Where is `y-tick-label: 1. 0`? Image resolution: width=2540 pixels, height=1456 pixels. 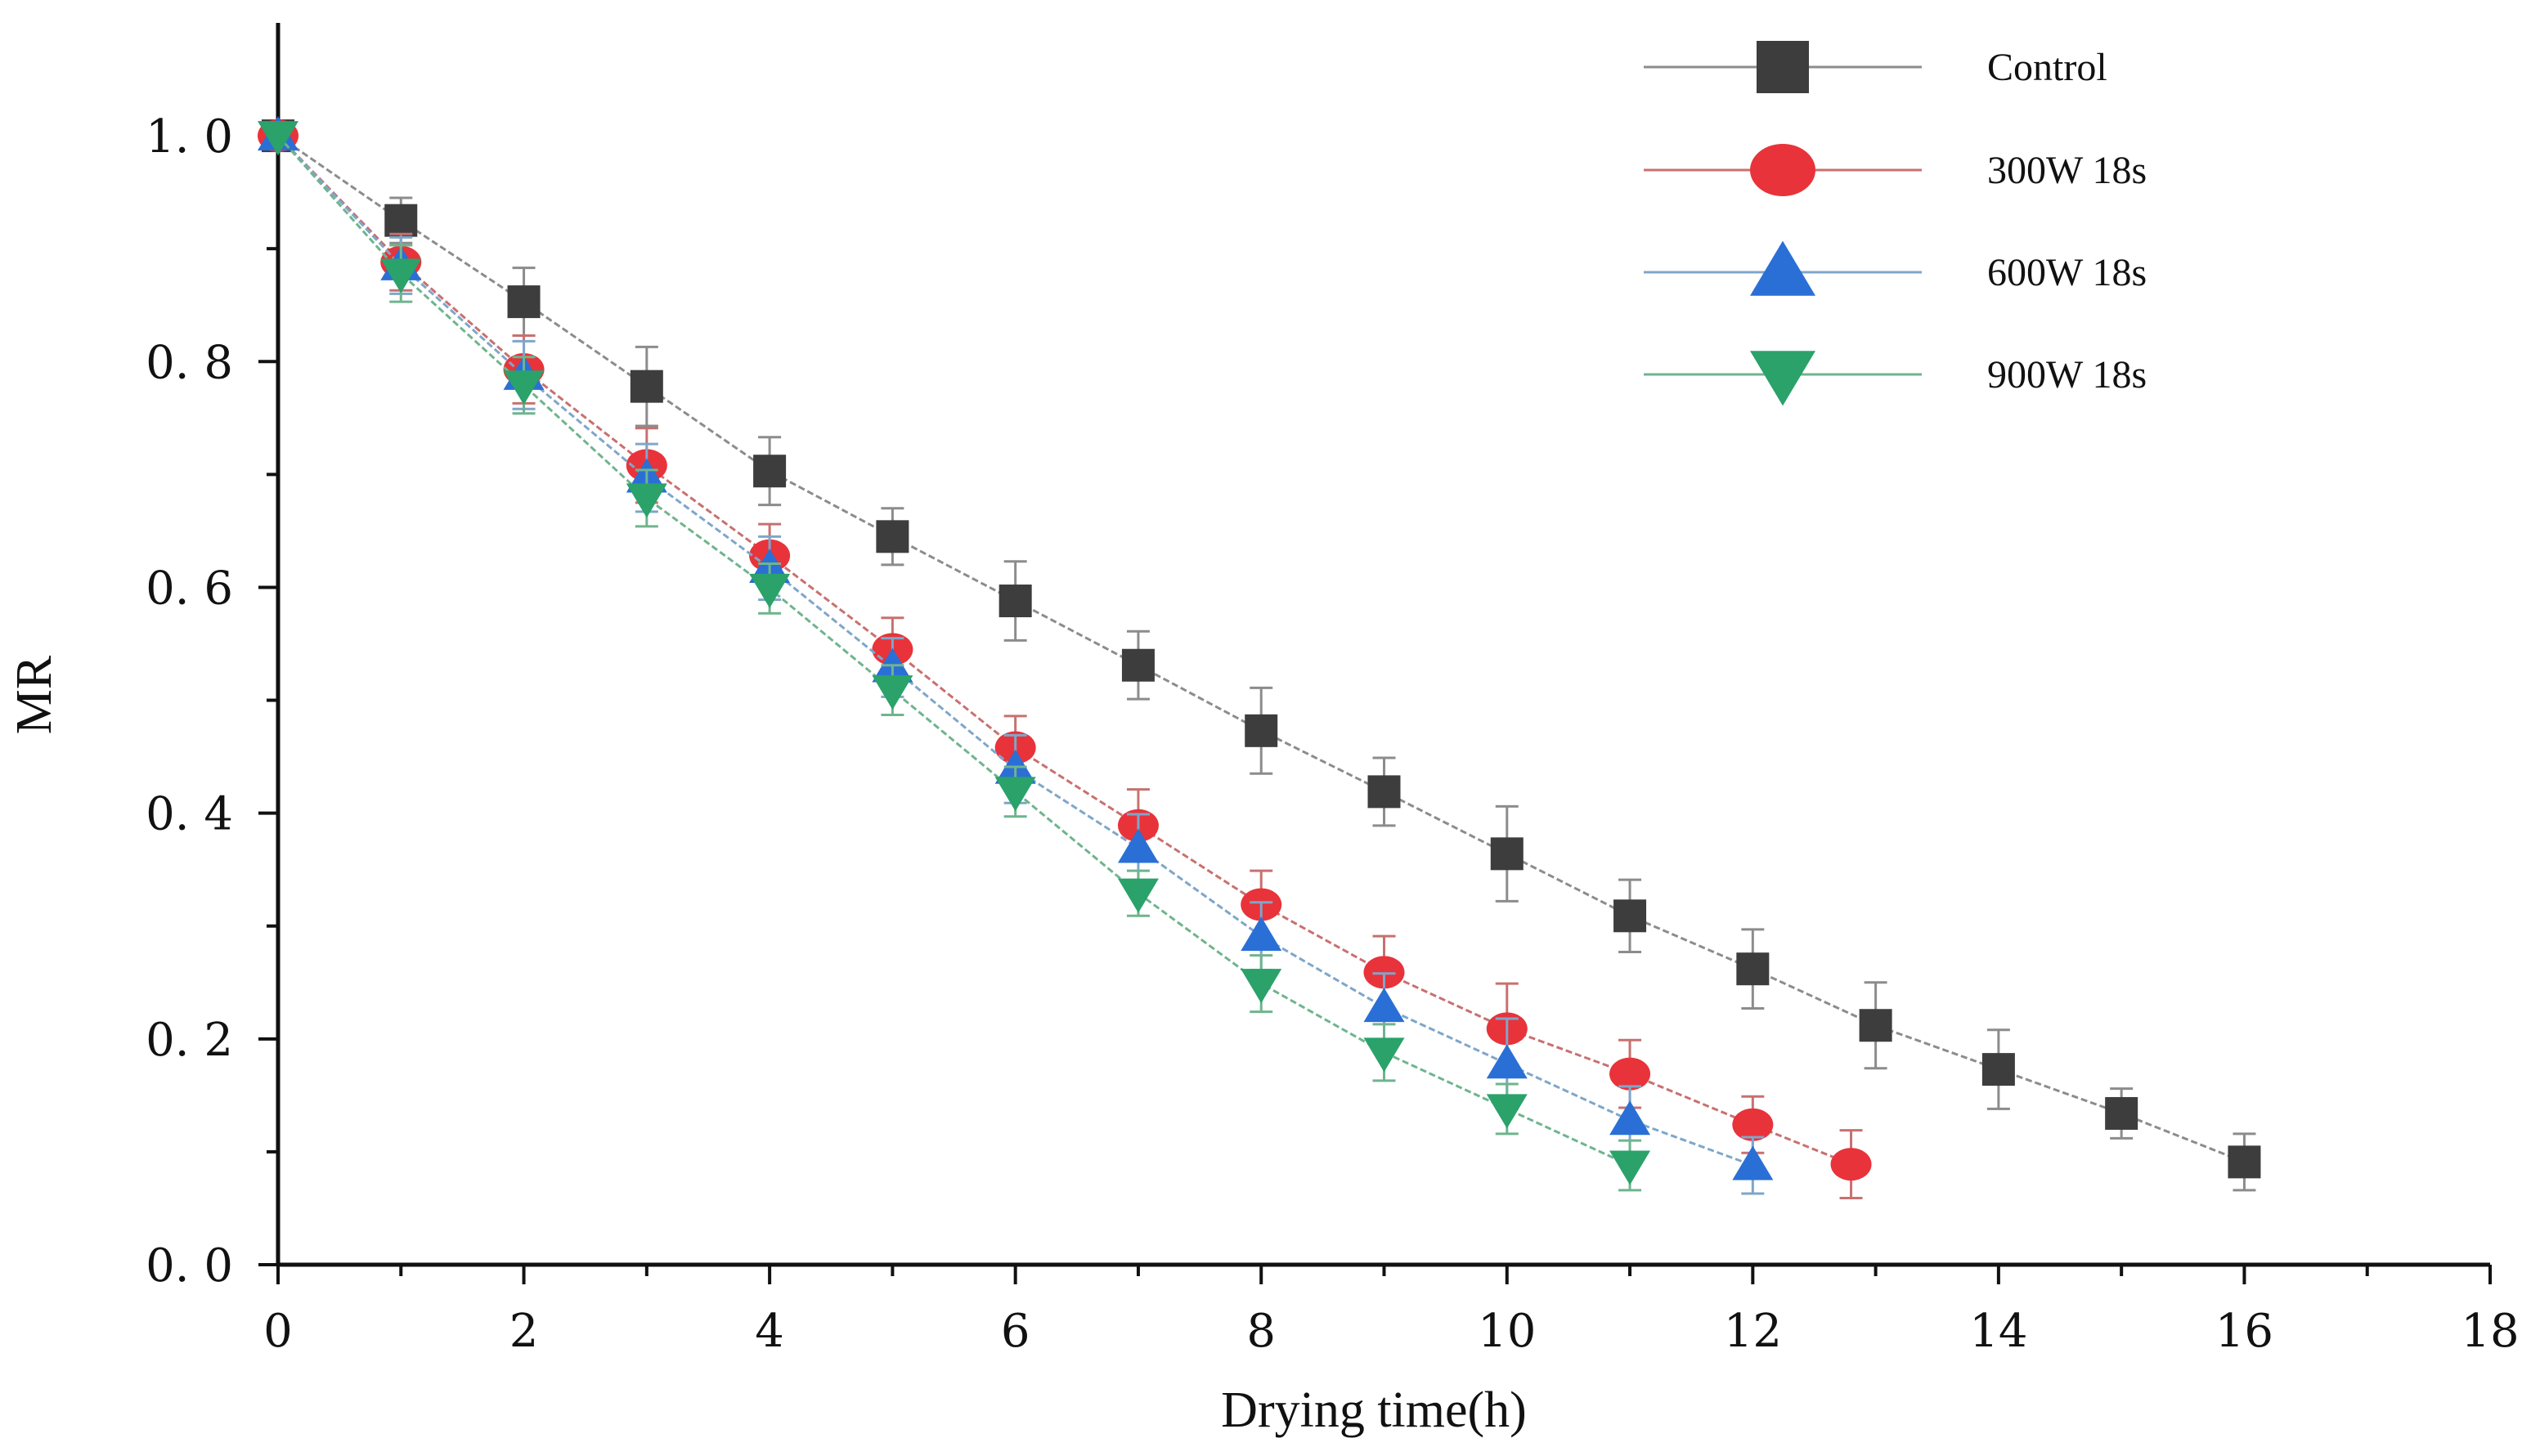
y-tick-label: 1. 0 is located at coordinates (189, 137).